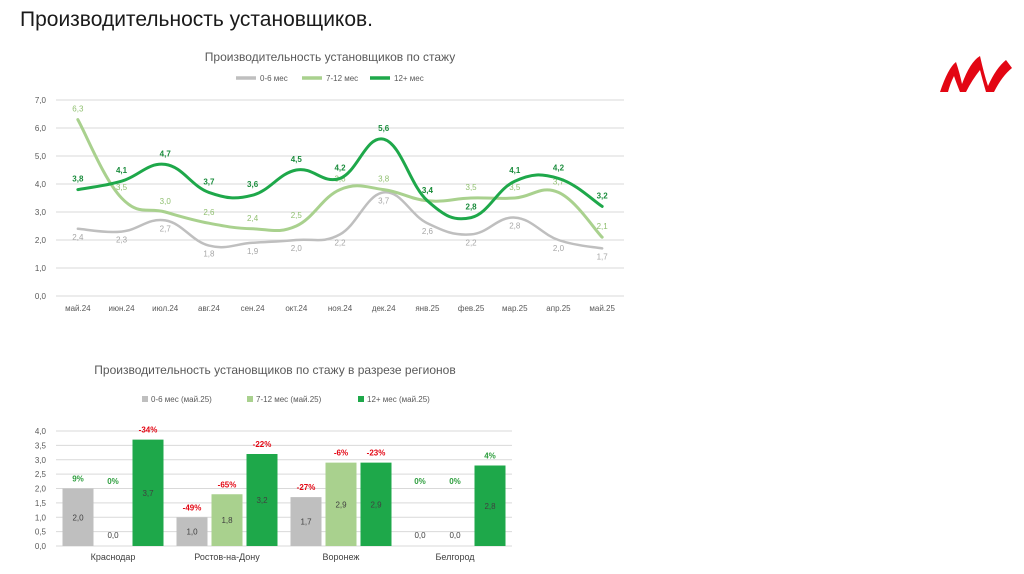 This screenshot has height=574, width=1024. What do you see at coordinates (166, 228) in the screenshot?
I see `data-label-s0: 2,7` at bounding box center [166, 228].